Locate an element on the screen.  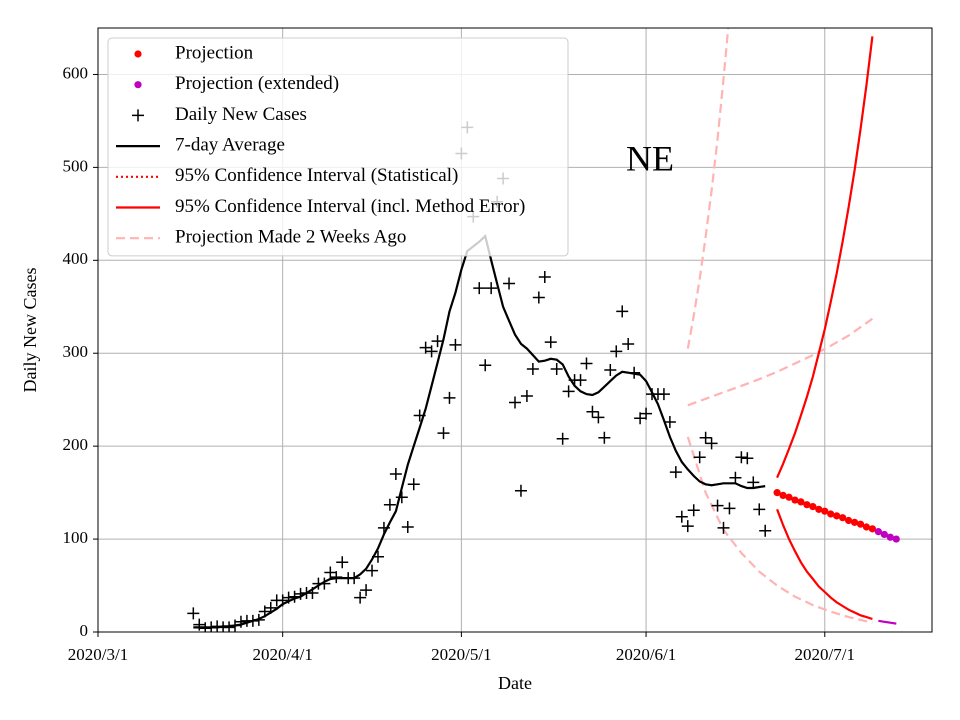
y-tick-label: 100 is located at coordinates (76, 537).